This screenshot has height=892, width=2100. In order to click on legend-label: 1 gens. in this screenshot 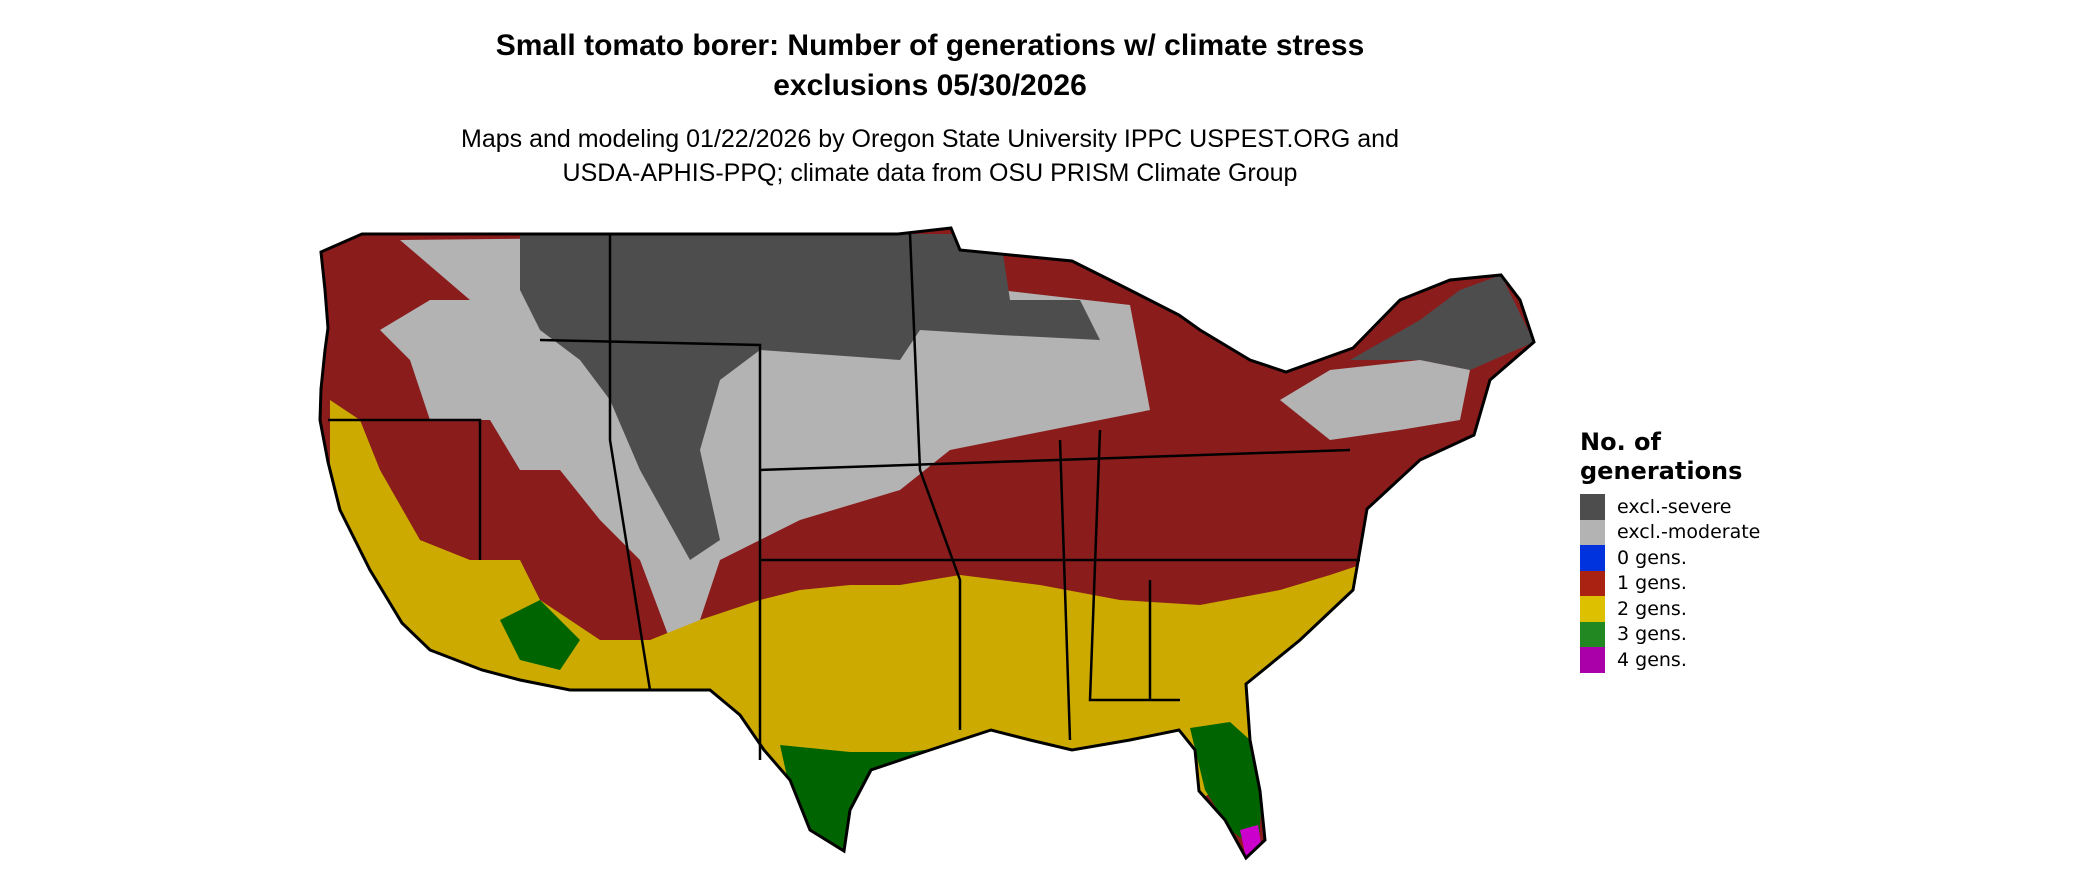, I will do `click(1652, 583)`.